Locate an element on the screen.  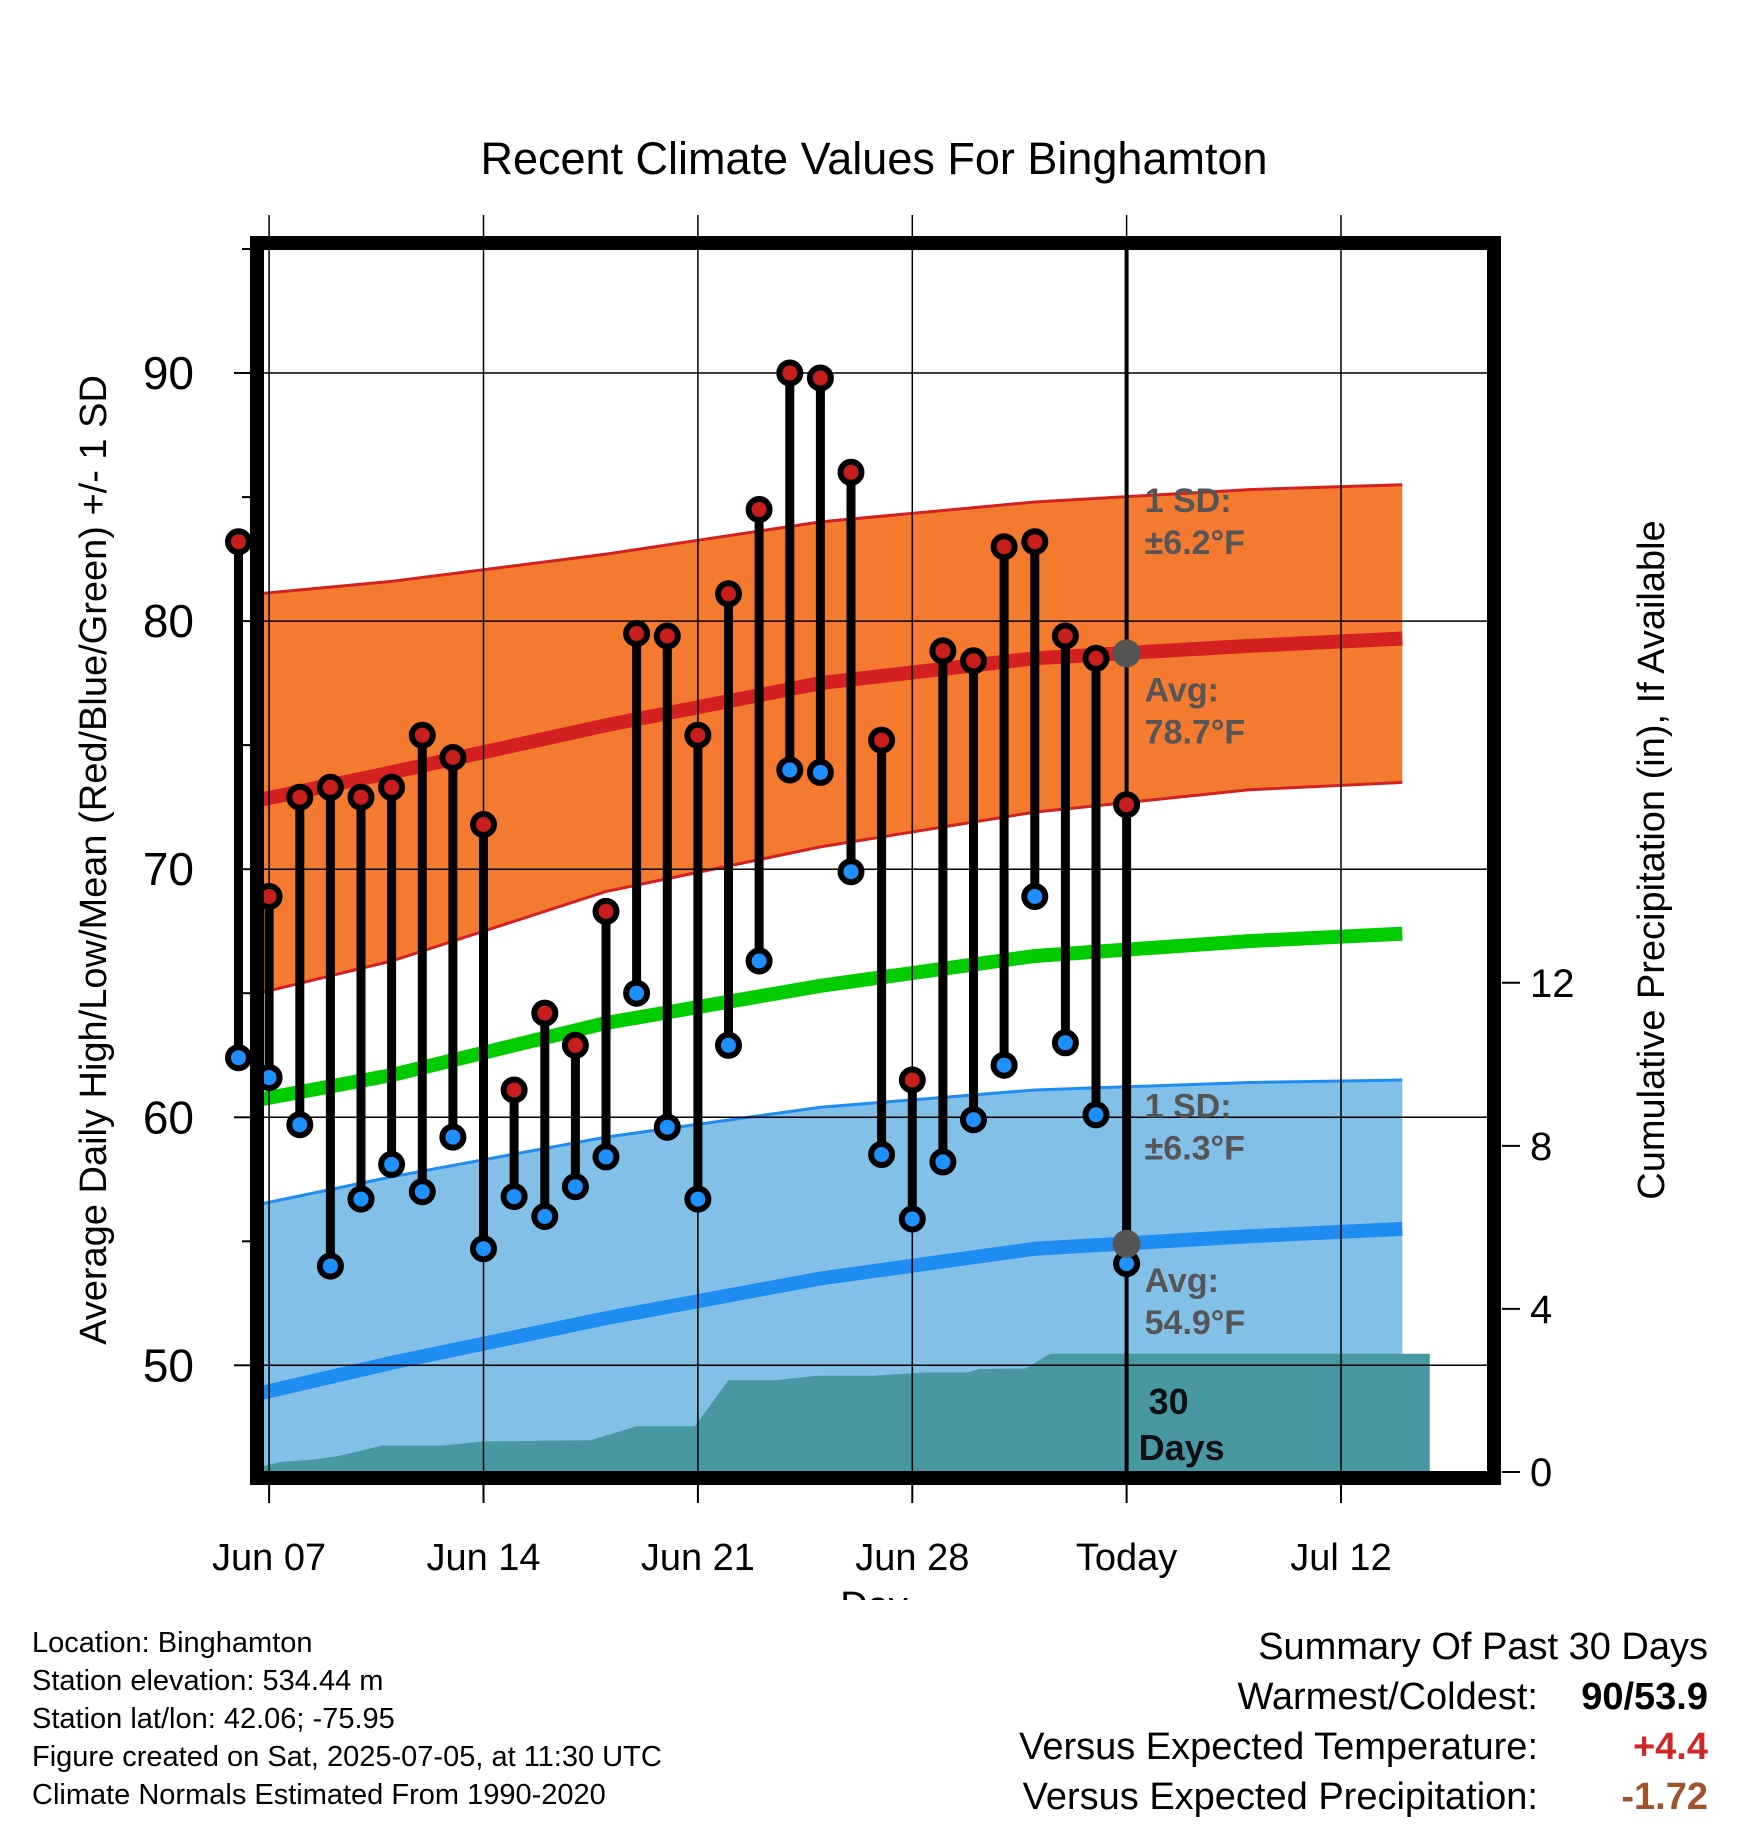
chart-title: Recent Climate Values For Binghamton is located at coordinates (873, 158).